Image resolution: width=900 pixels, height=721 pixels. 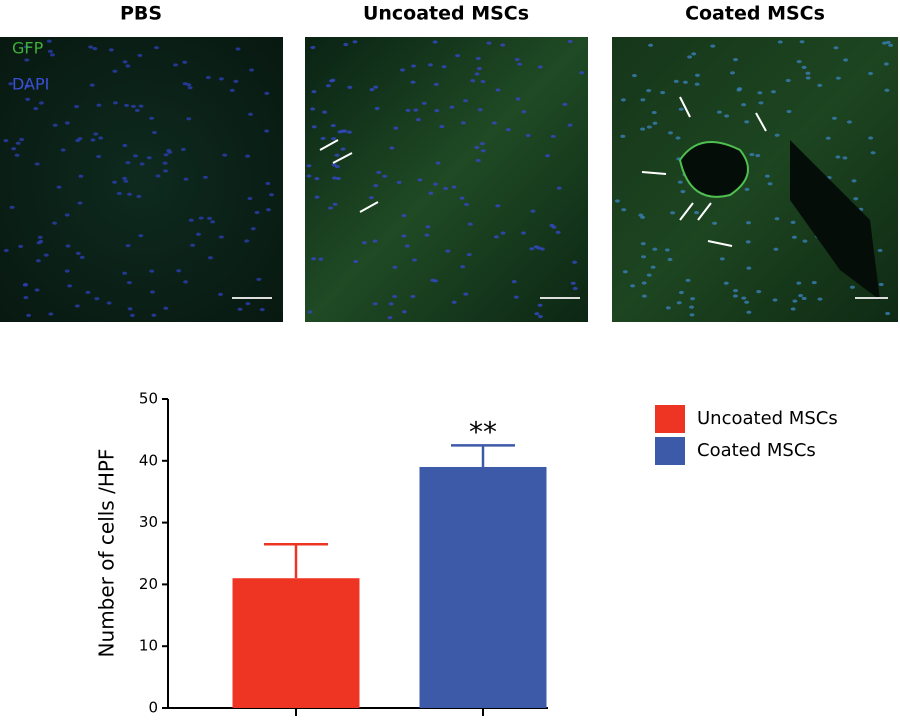 What do you see at coordinates (153, 708) in the screenshot?
I see `y-tick-label: 0` at bounding box center [153, 708].